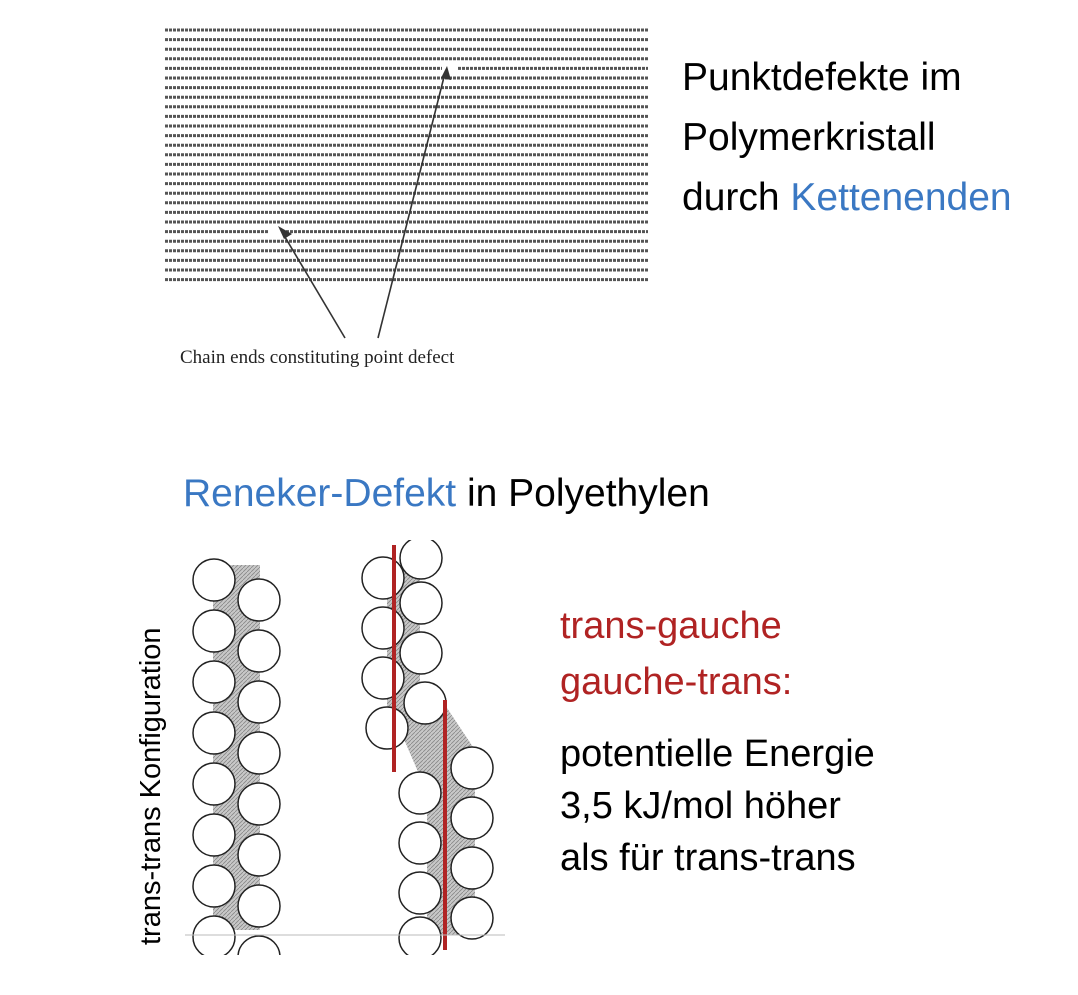 The width and height of the screenshot is (1078, 995). I want to click on defect-arrowhead-left, so click(285, 232).